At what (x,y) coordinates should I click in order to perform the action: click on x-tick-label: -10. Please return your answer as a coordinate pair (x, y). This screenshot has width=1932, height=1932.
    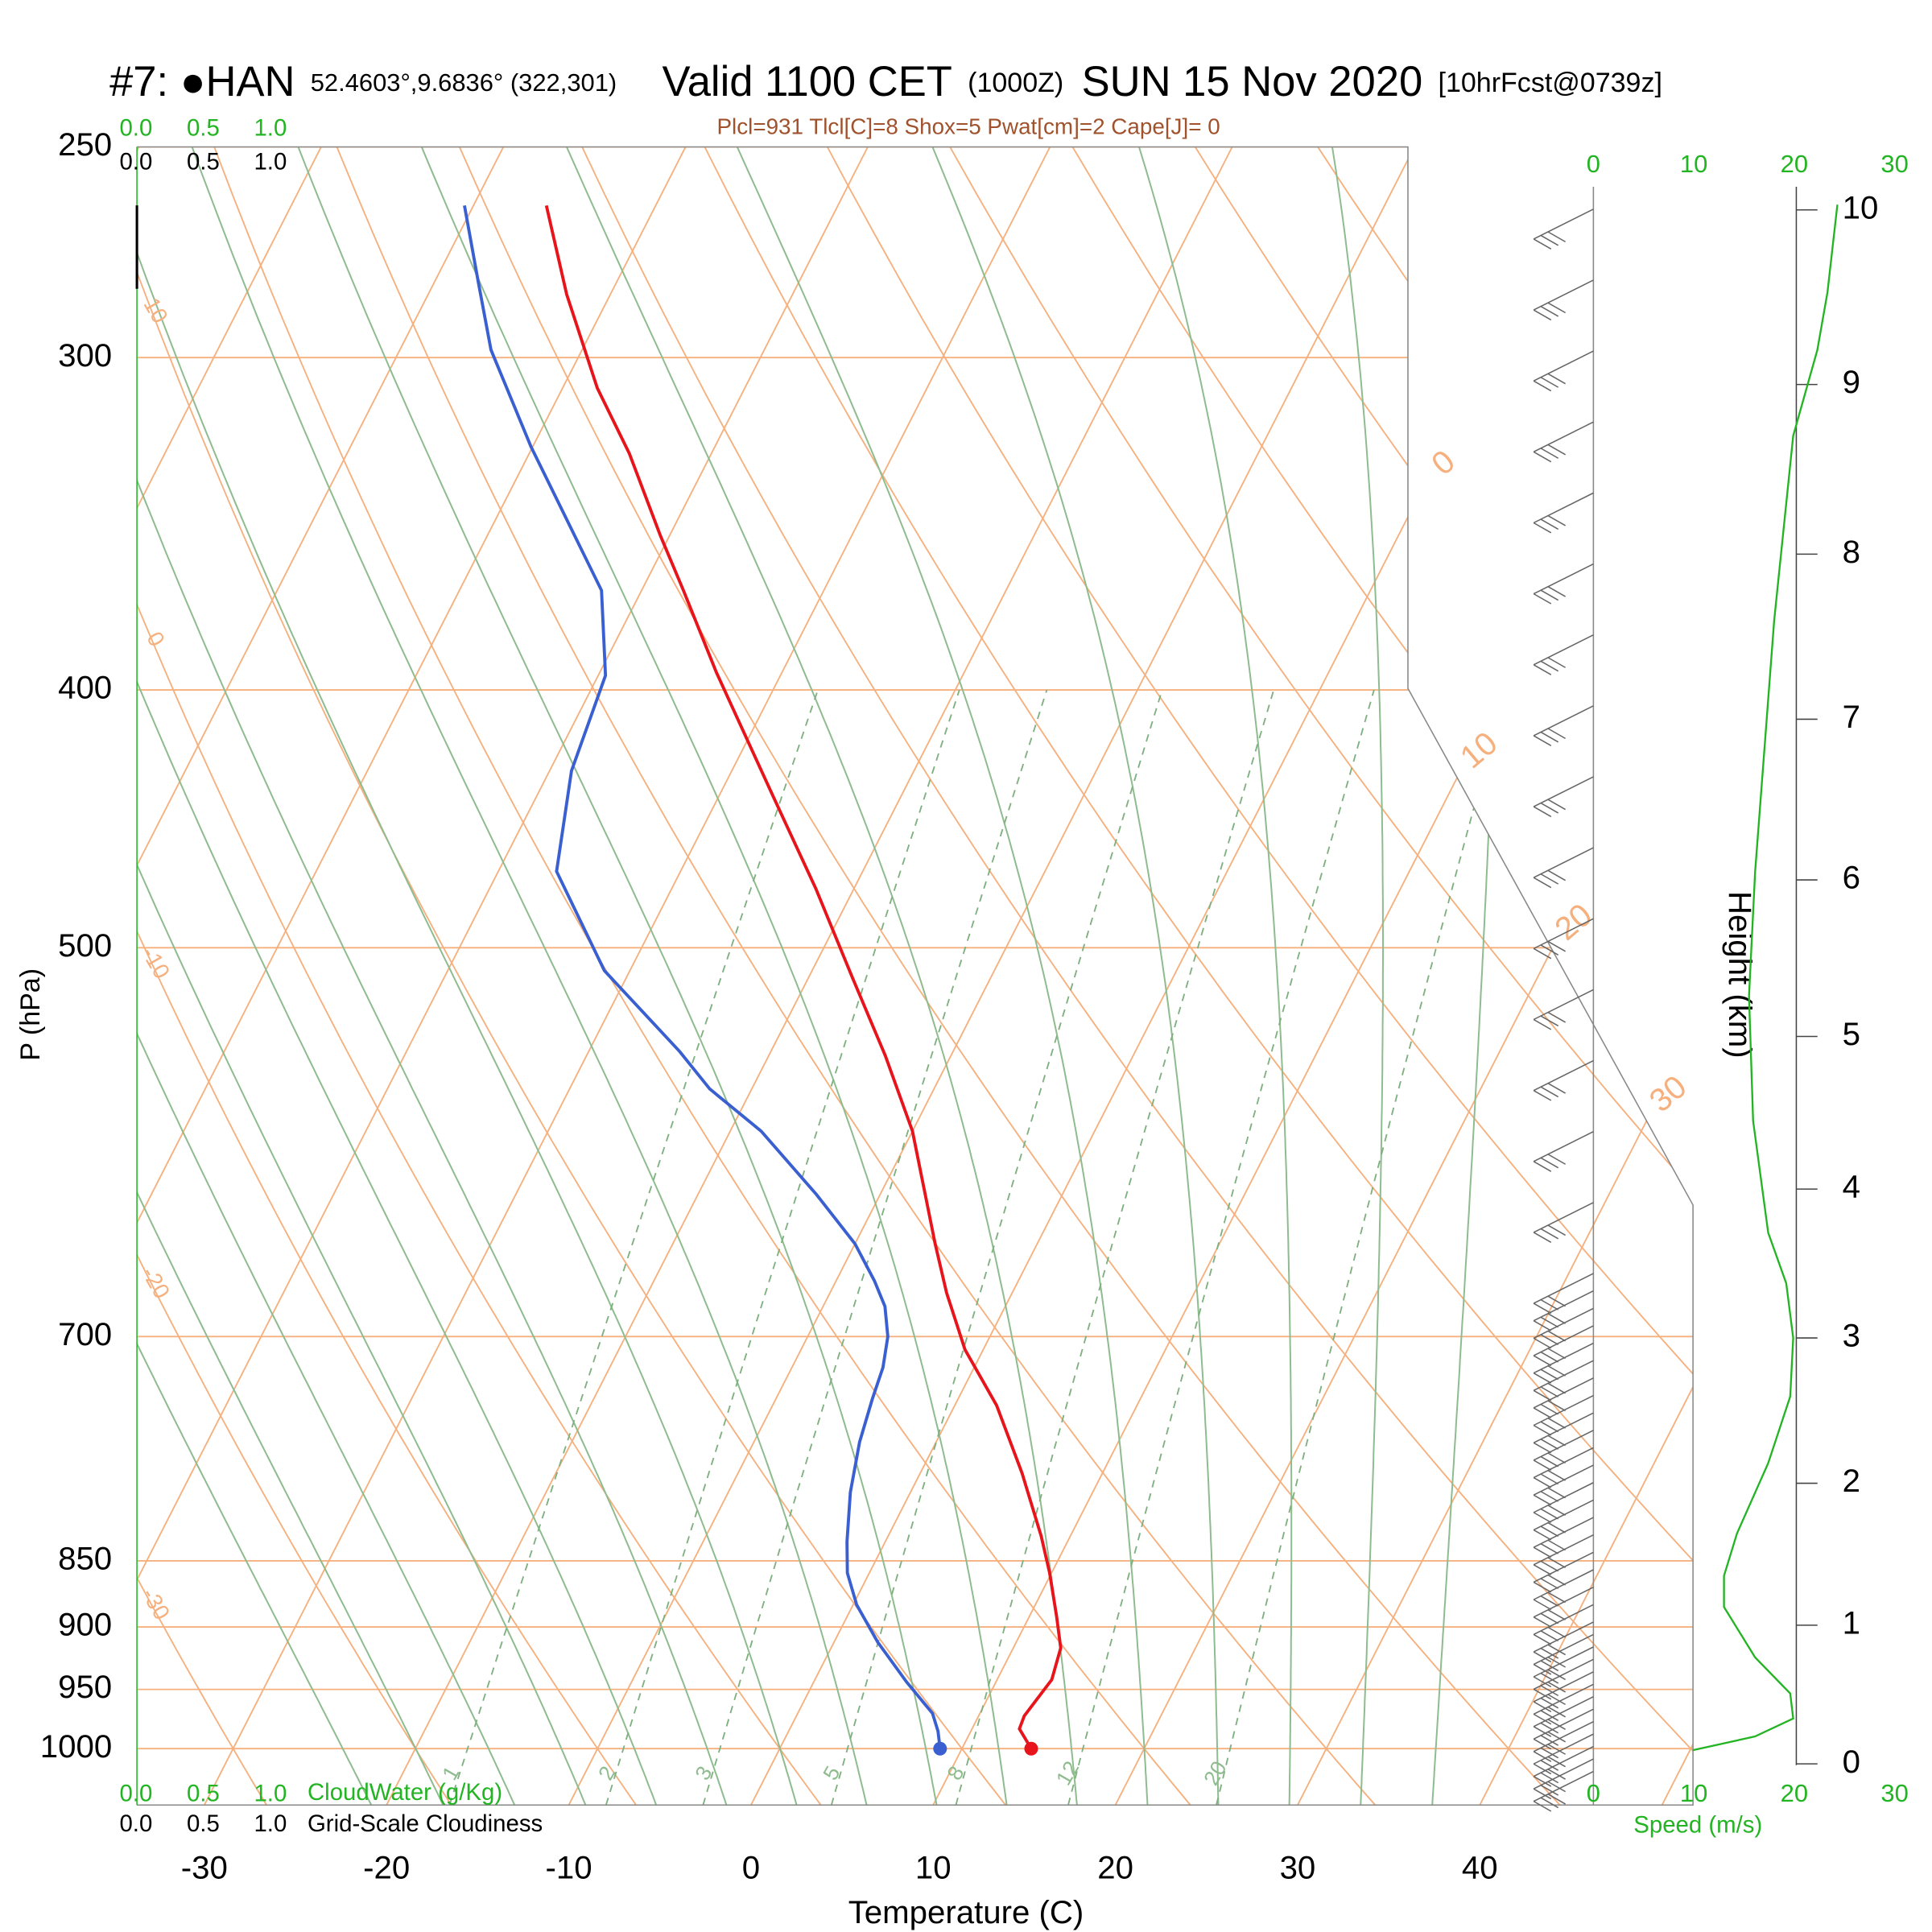
    Looking at the image, I should click on (568, 1867).